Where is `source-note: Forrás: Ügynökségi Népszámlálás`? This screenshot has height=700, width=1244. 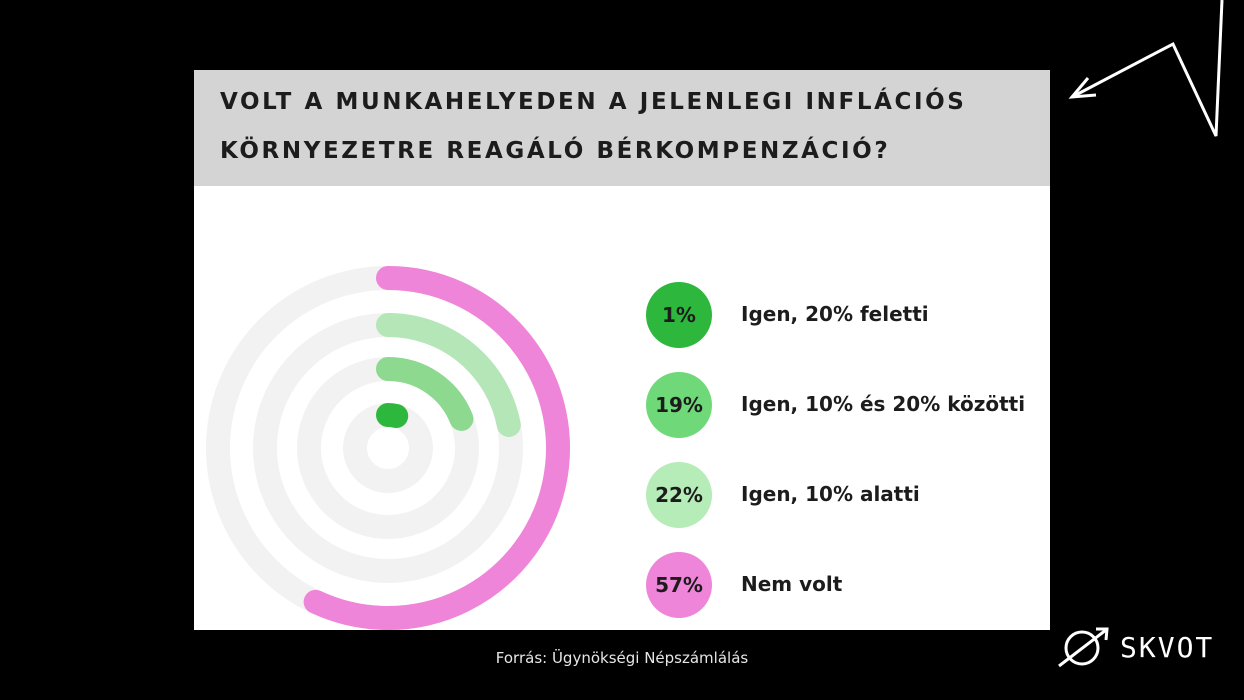 source-note: Forrás: Ügynökségi Népszámlálás is located at coordinates (622, 658).